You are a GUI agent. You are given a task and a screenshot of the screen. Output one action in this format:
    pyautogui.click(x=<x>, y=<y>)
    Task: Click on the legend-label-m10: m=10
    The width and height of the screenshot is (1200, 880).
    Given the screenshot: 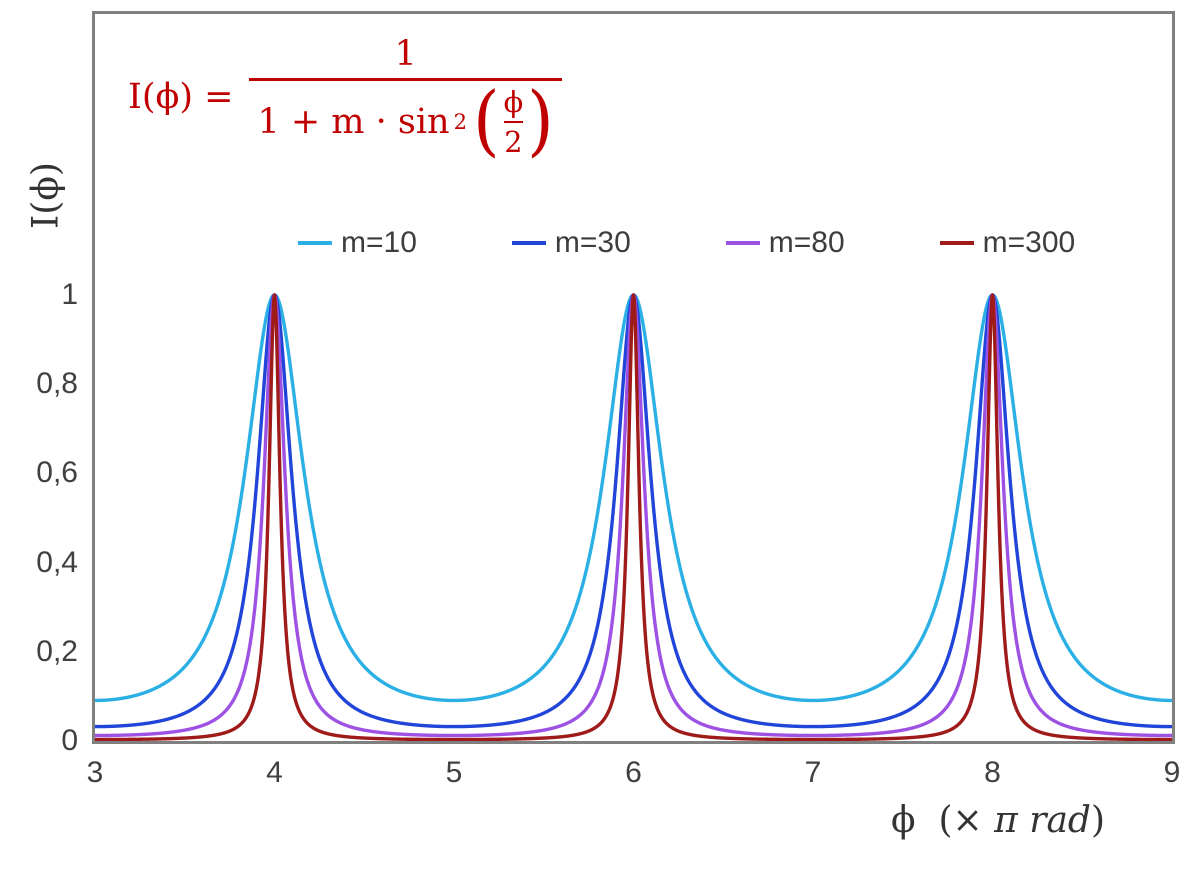 What is the action you would take?
    pyautogui.click(x=379, y=242)
    